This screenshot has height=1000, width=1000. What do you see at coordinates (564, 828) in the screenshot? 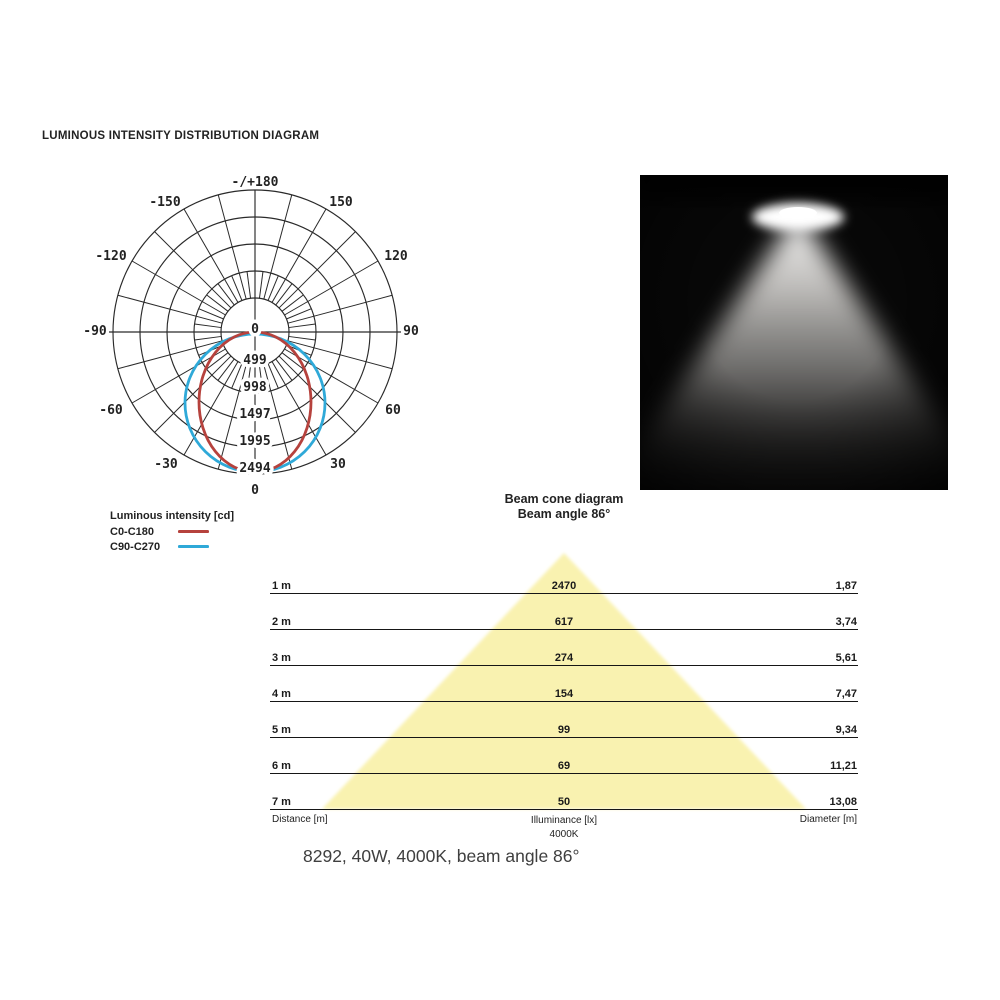
I see `column-header-illuminance: Illuminance [lx] 4000K` at bounding box center [564, 828].